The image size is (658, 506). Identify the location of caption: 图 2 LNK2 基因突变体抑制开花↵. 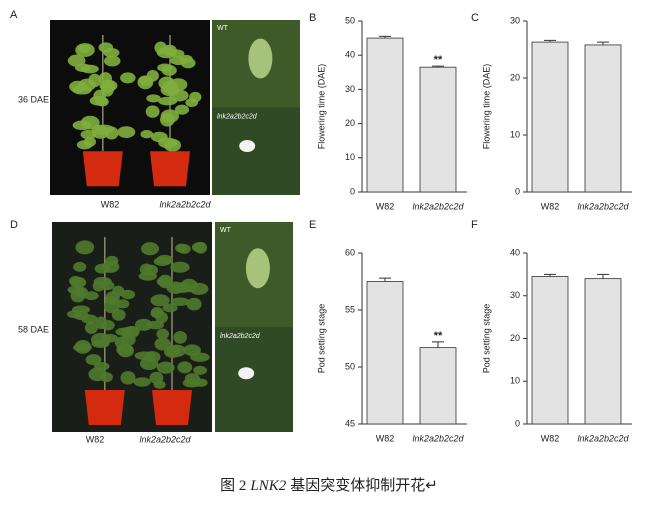
(329, 485).